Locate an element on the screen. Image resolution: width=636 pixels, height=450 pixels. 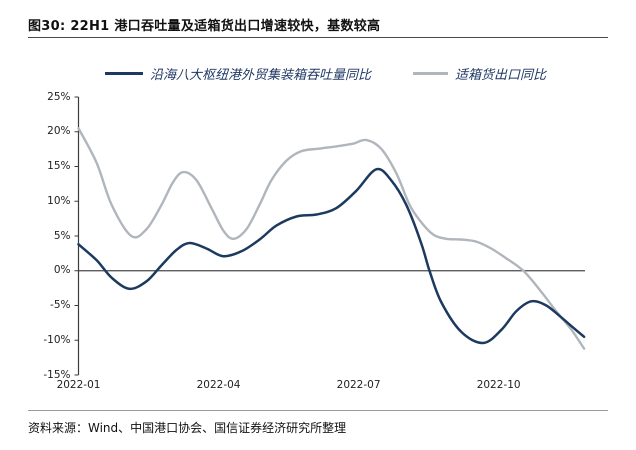
y-tick-label: -10% is located at coordinates (57, 339).